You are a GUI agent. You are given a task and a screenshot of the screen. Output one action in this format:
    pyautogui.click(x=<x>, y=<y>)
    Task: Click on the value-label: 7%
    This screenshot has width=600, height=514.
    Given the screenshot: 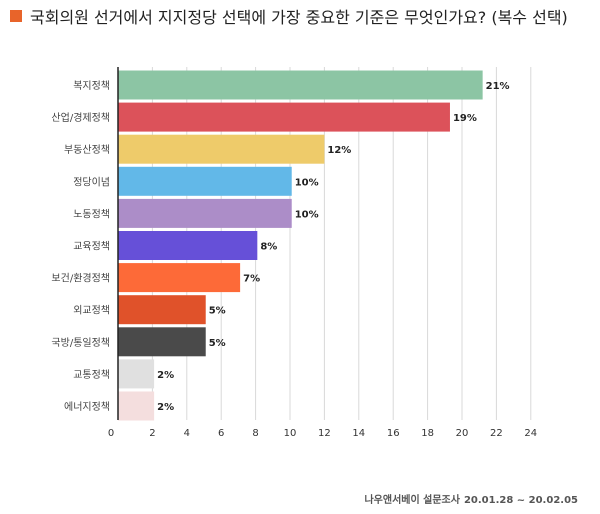 What is the action you would take?
    pyautogui.click(x=251, y=279)
    